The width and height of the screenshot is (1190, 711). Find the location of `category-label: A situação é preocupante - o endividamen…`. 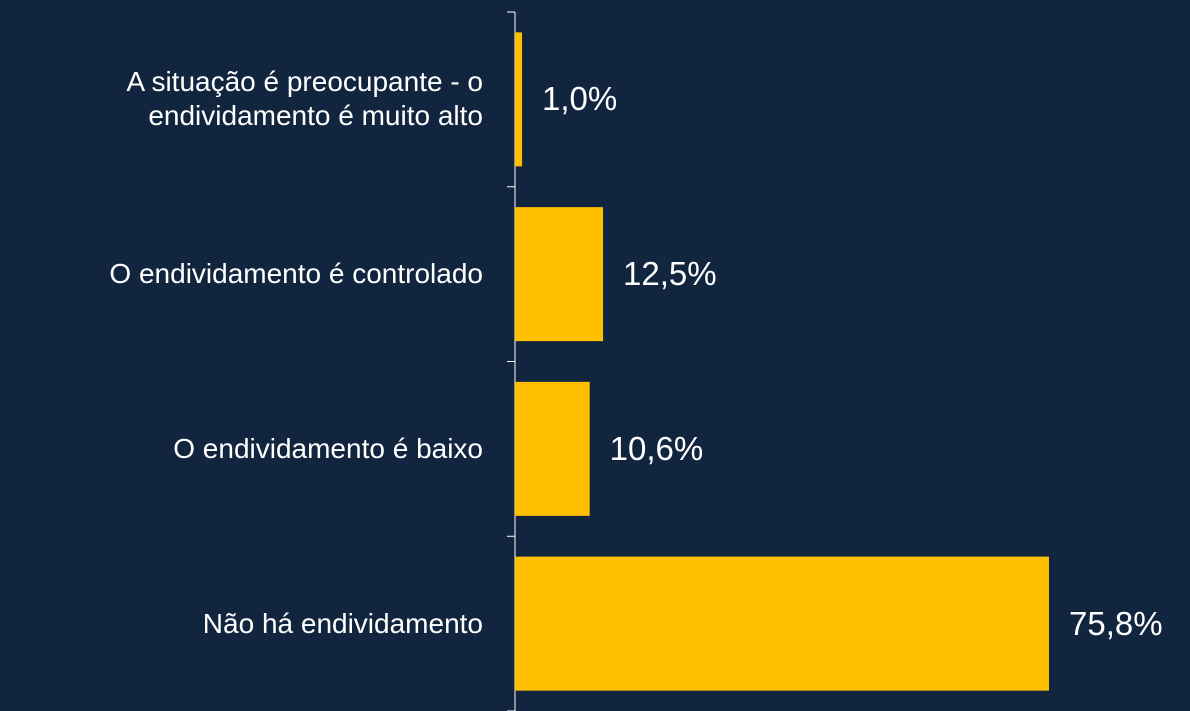

category-label: A situação é preocupante - o endividamen… is located at coordinates (304, 99).